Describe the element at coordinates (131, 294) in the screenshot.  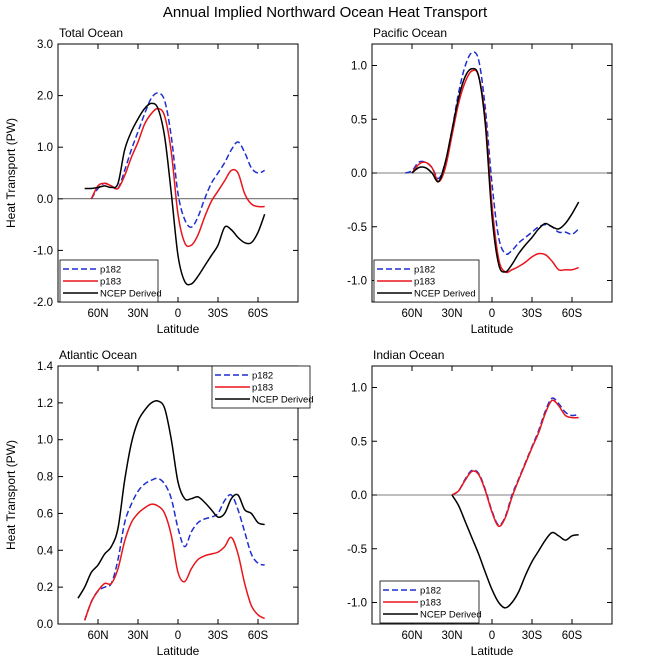
I see `total-ocean-legend-label: NCEP Derived` at that location.